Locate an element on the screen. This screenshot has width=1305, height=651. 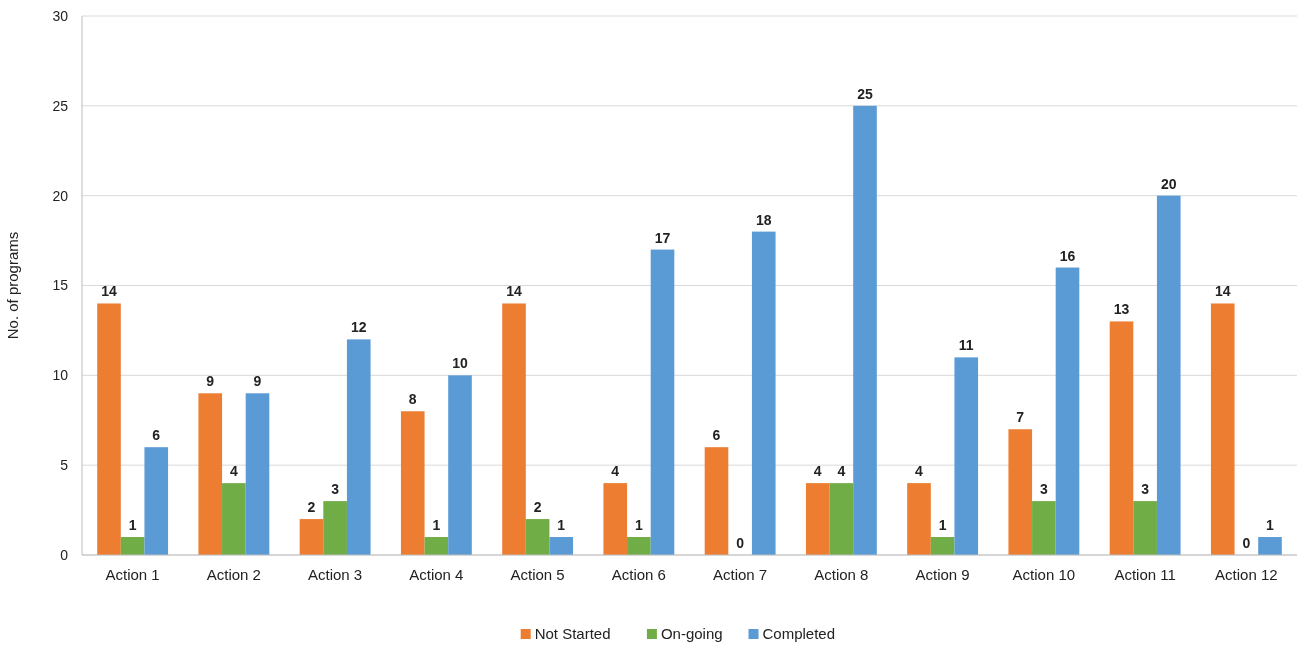
legend-label: Completed is located at coordinates (799, 633).